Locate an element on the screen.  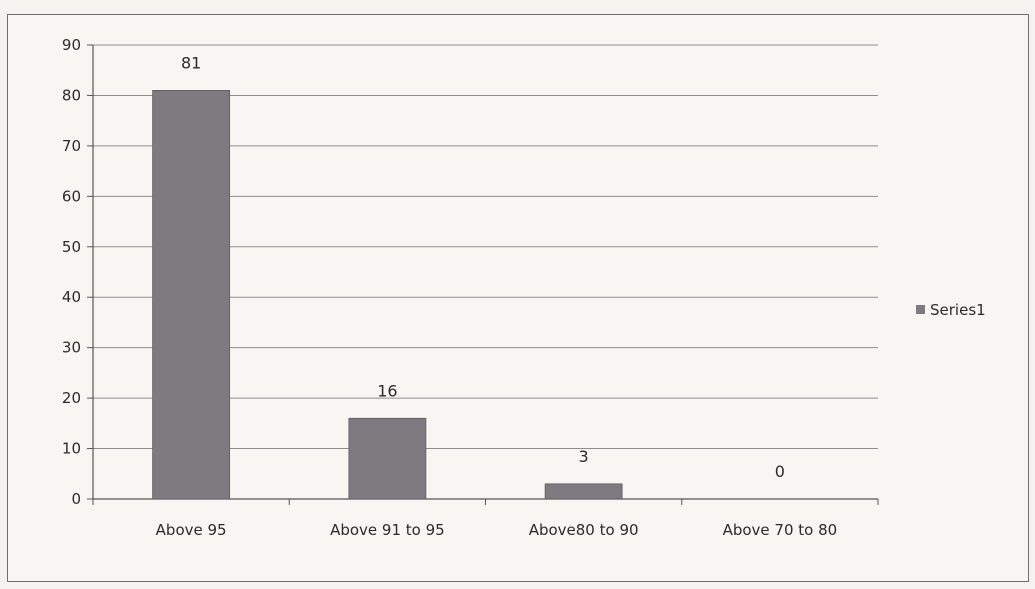
y-tick-label: 40 is located at coordinates (71, 297).